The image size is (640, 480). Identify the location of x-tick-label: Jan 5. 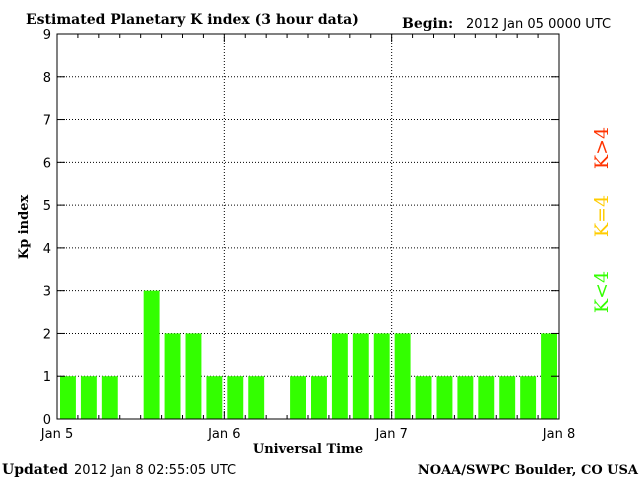
(56, 434).